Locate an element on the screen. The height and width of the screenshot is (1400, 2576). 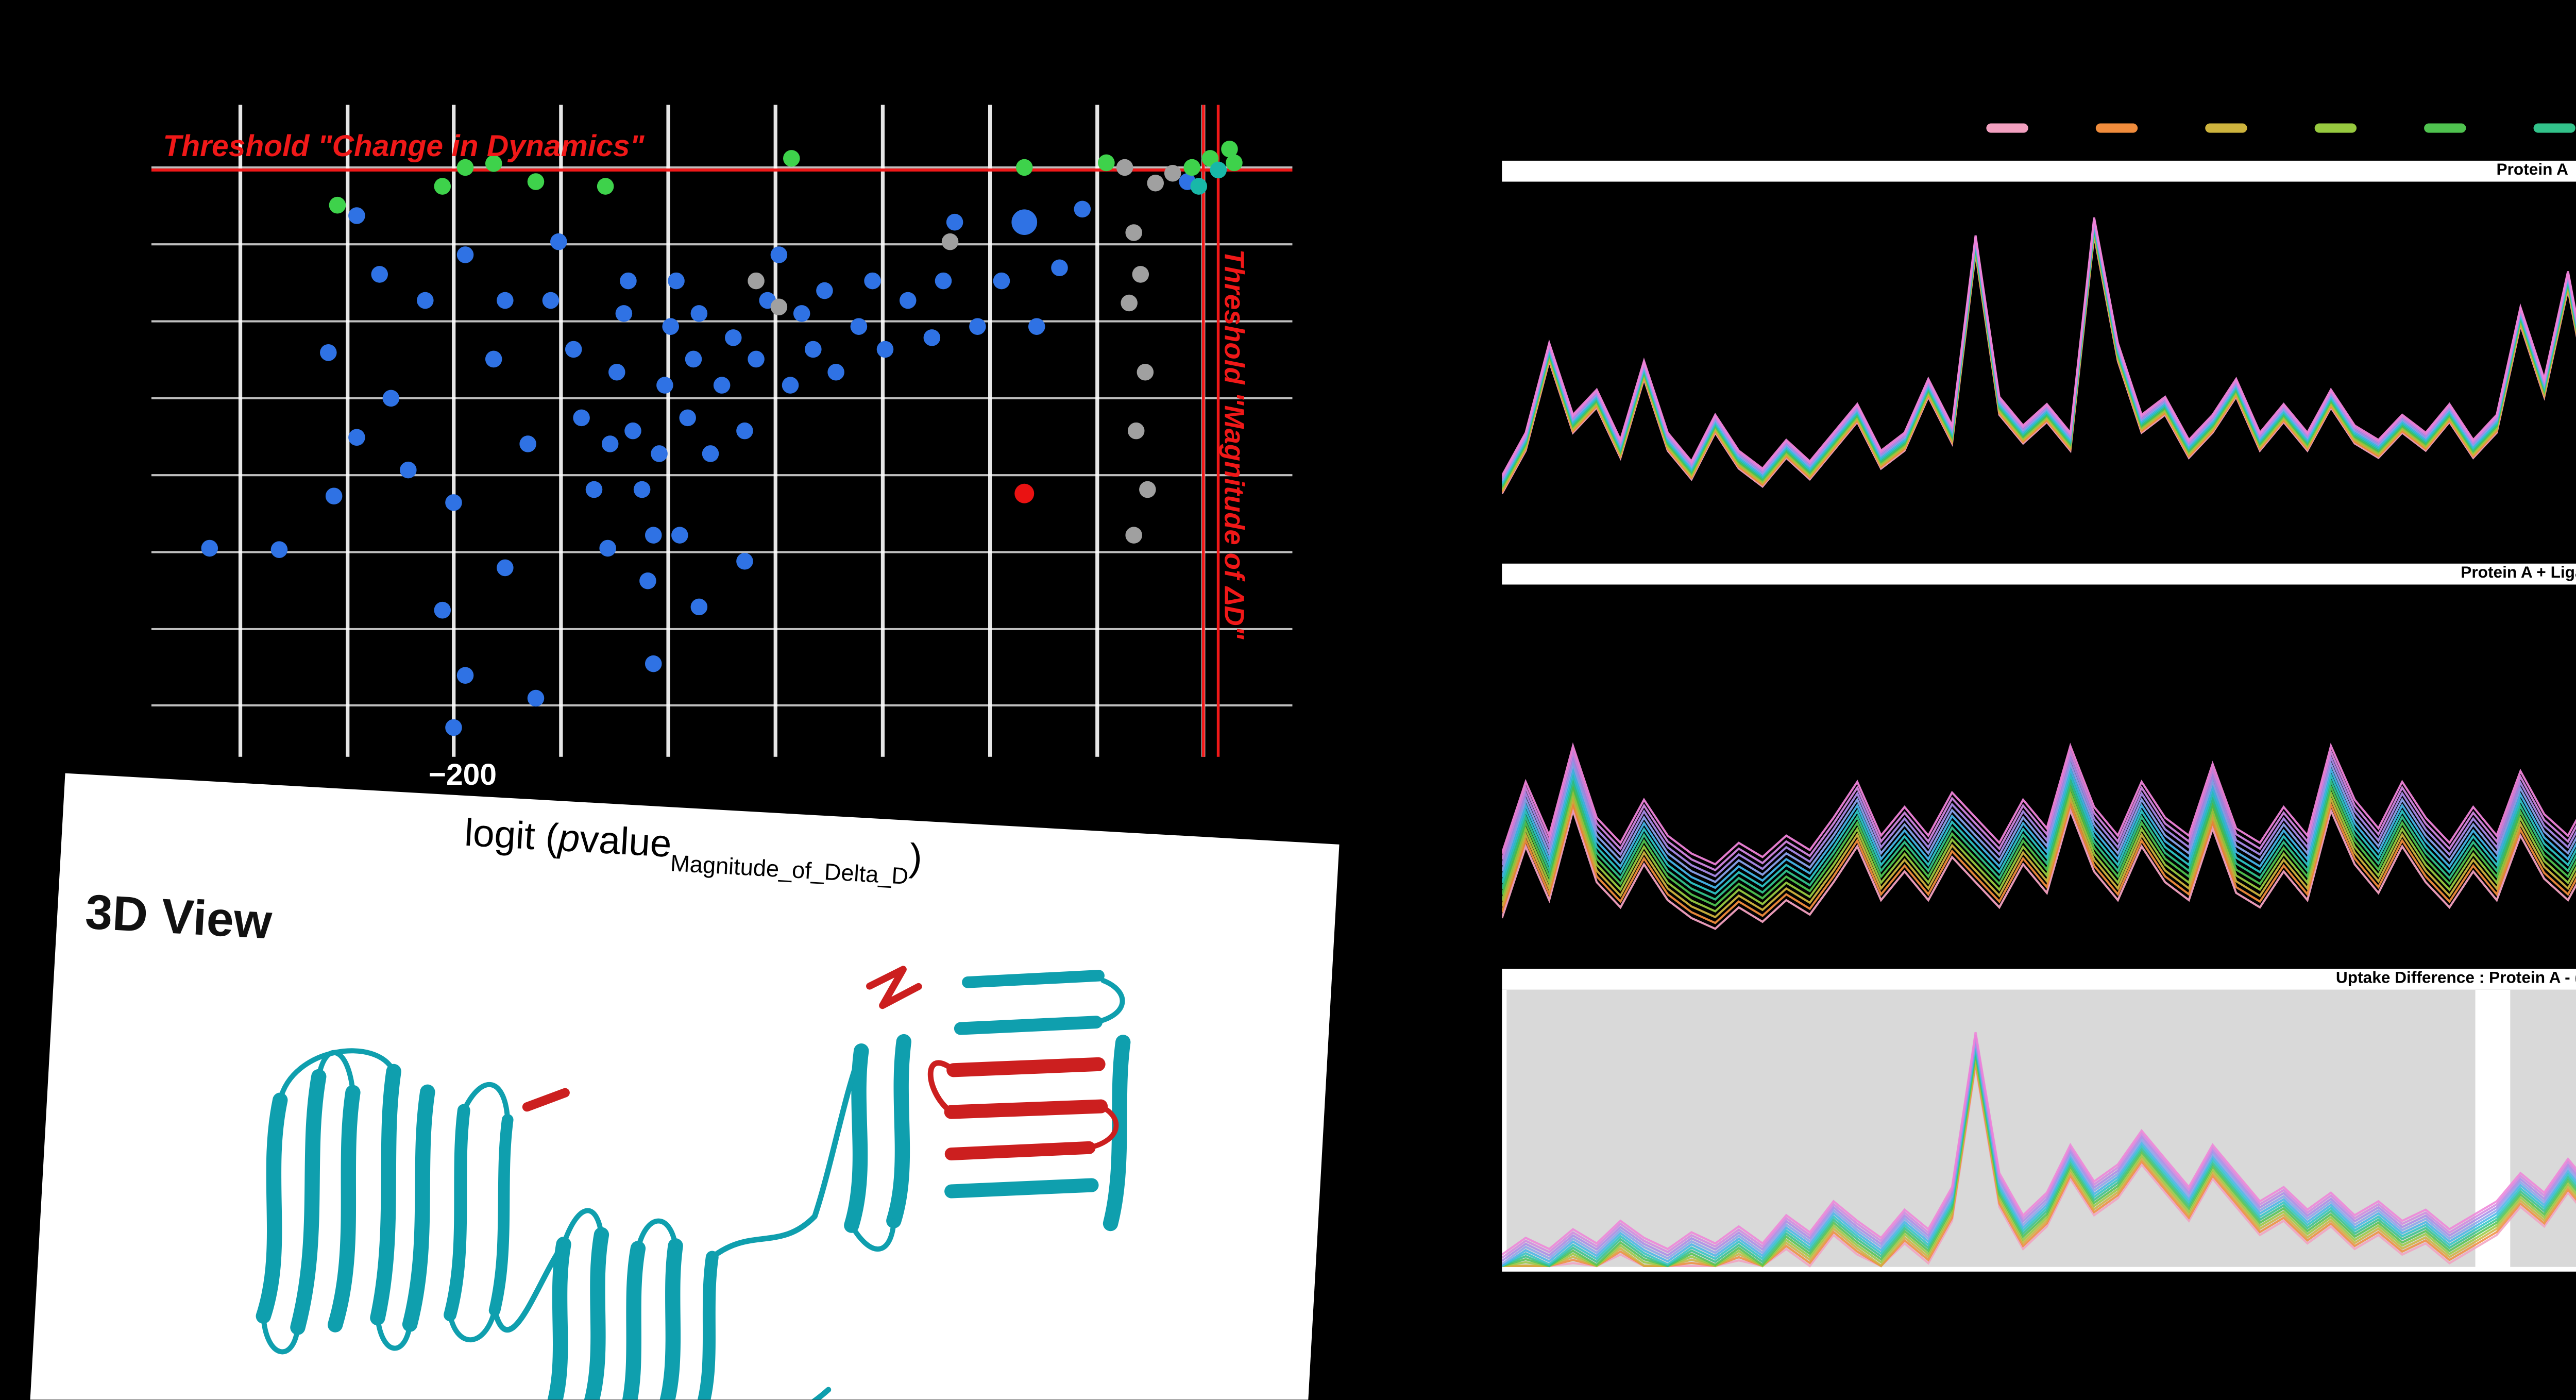
uptake-difference-plot is located at coordinates (2039, 1130).